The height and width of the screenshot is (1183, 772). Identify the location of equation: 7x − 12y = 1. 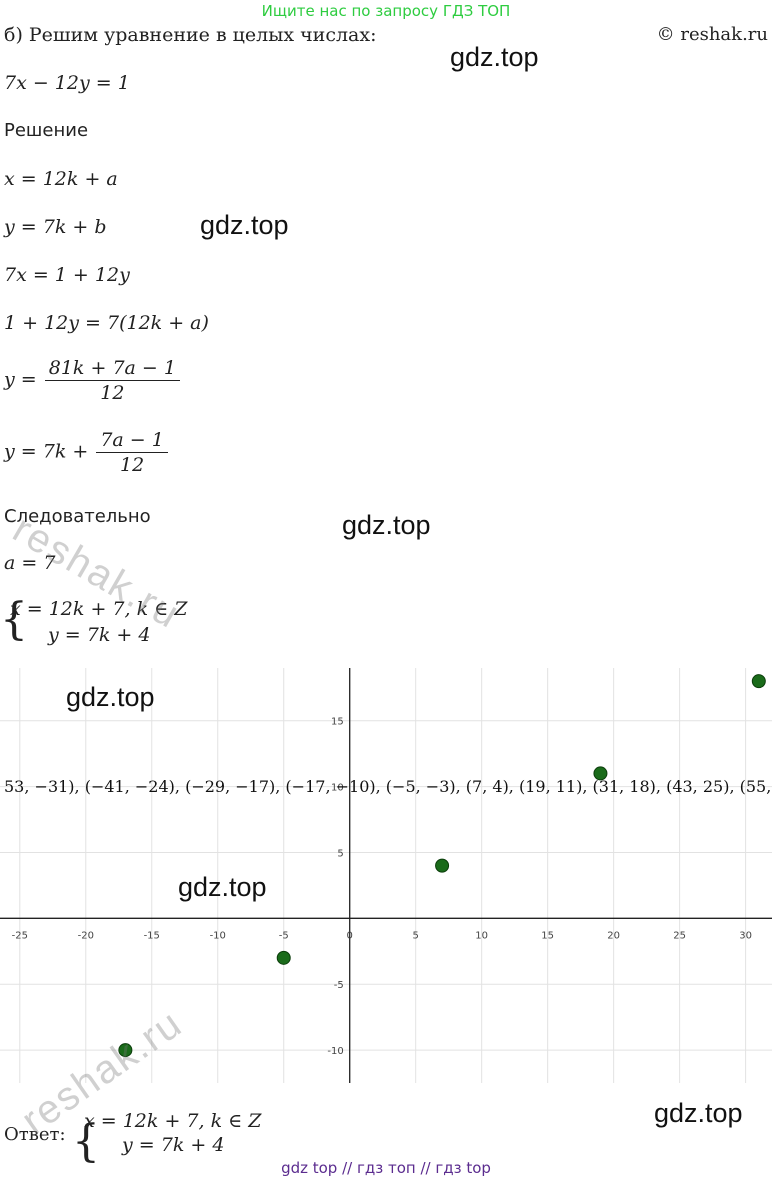
(67, 83).